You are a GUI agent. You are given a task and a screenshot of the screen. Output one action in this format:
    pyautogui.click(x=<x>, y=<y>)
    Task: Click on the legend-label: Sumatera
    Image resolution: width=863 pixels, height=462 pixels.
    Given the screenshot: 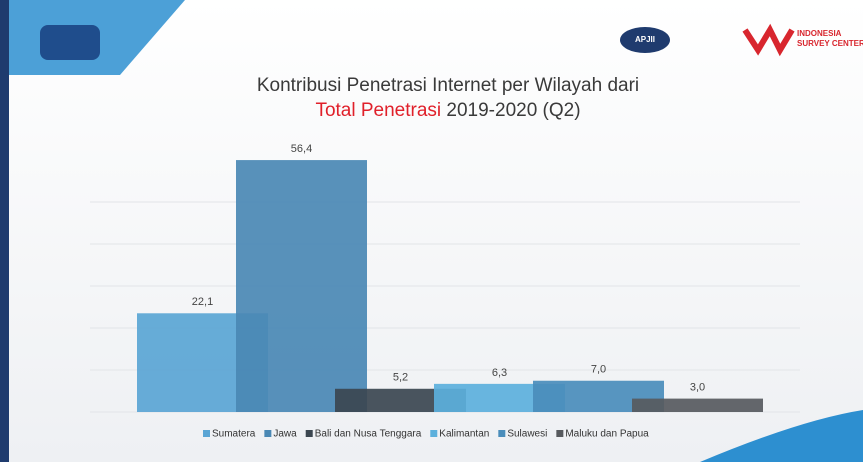 What is the action you would take?
    pyautogui.click(x=234, y=434)
    